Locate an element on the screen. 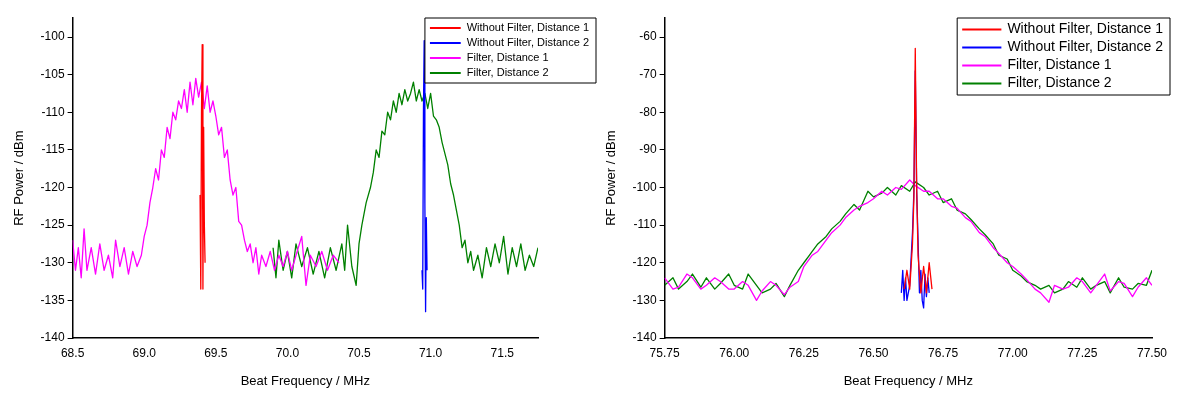  x-tick-label: 75.75 is located at coordinates (664, 352).